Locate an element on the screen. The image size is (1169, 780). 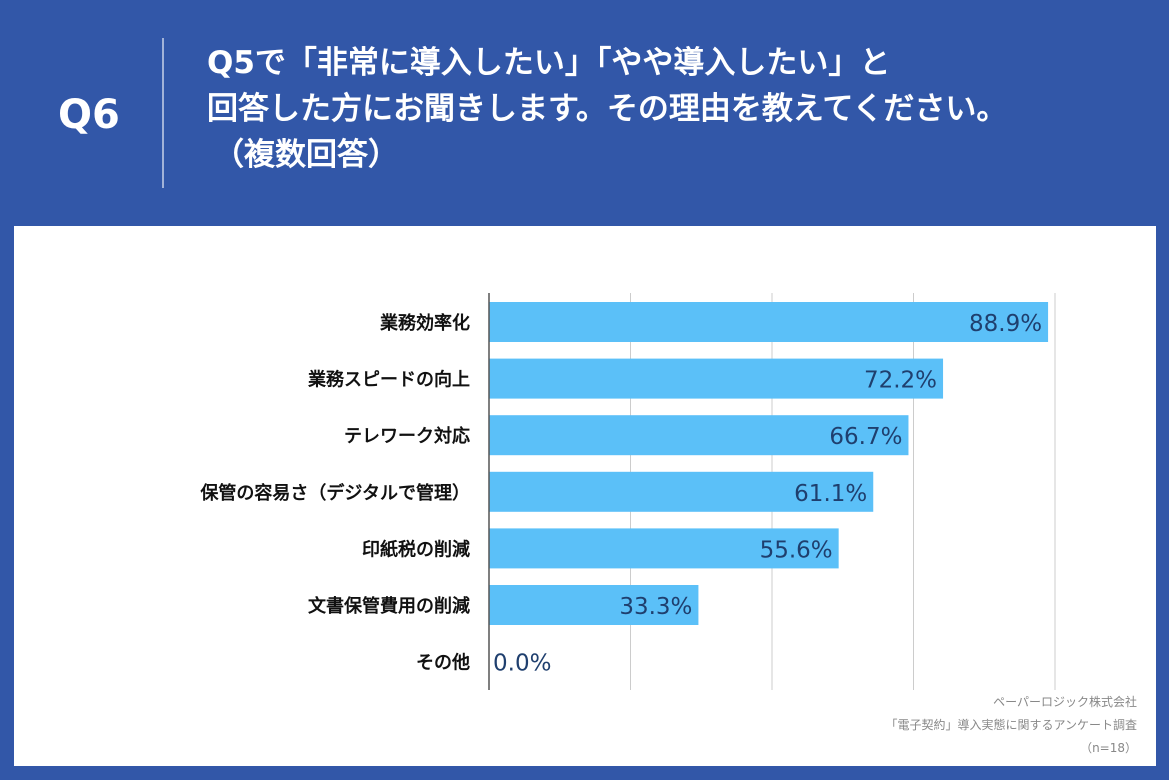
category-label: 文書保管費用の削減 is located at coordinates (389, 606).